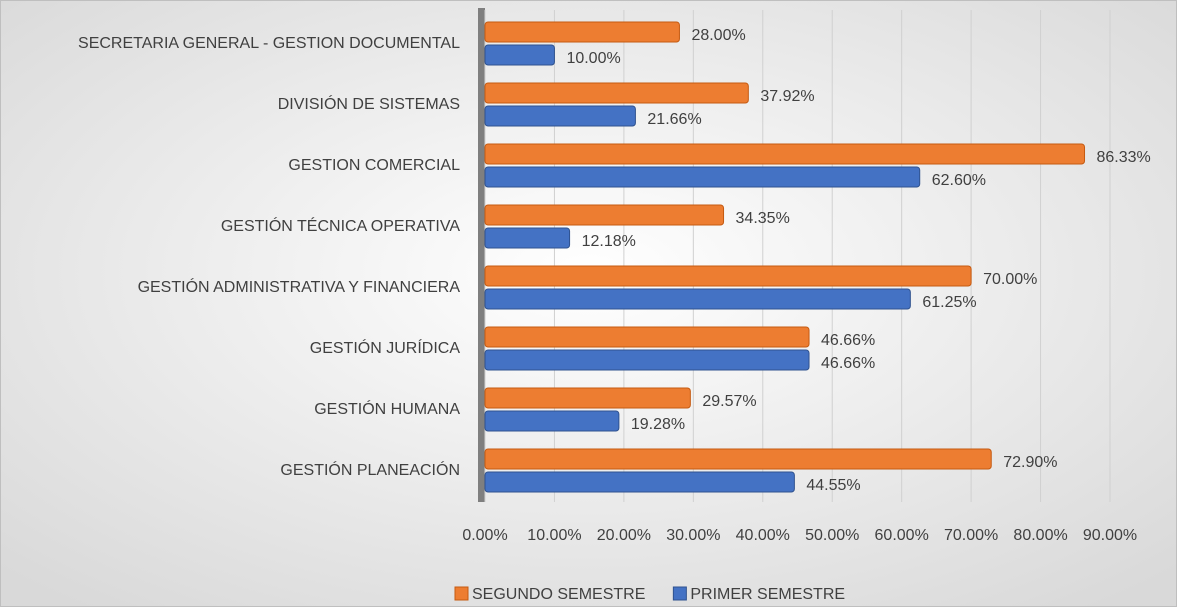 The image size is (1177, 607). Describe the element at coordinates (340, 225) in the screenshot. I see `y-tick-label: GESTIÓN TÉCNICA OPERATIVA` at that location.